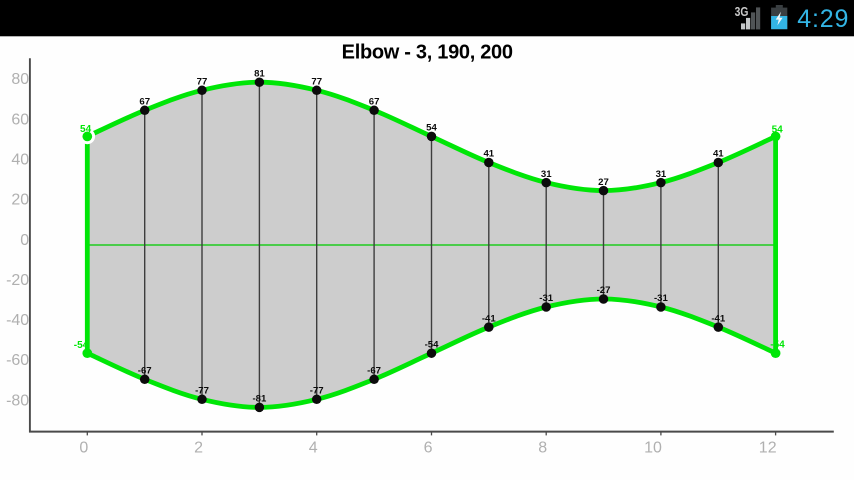 This screenshot has height=480, width=854. I want to click on svg-text: -81, so click(259, 399).